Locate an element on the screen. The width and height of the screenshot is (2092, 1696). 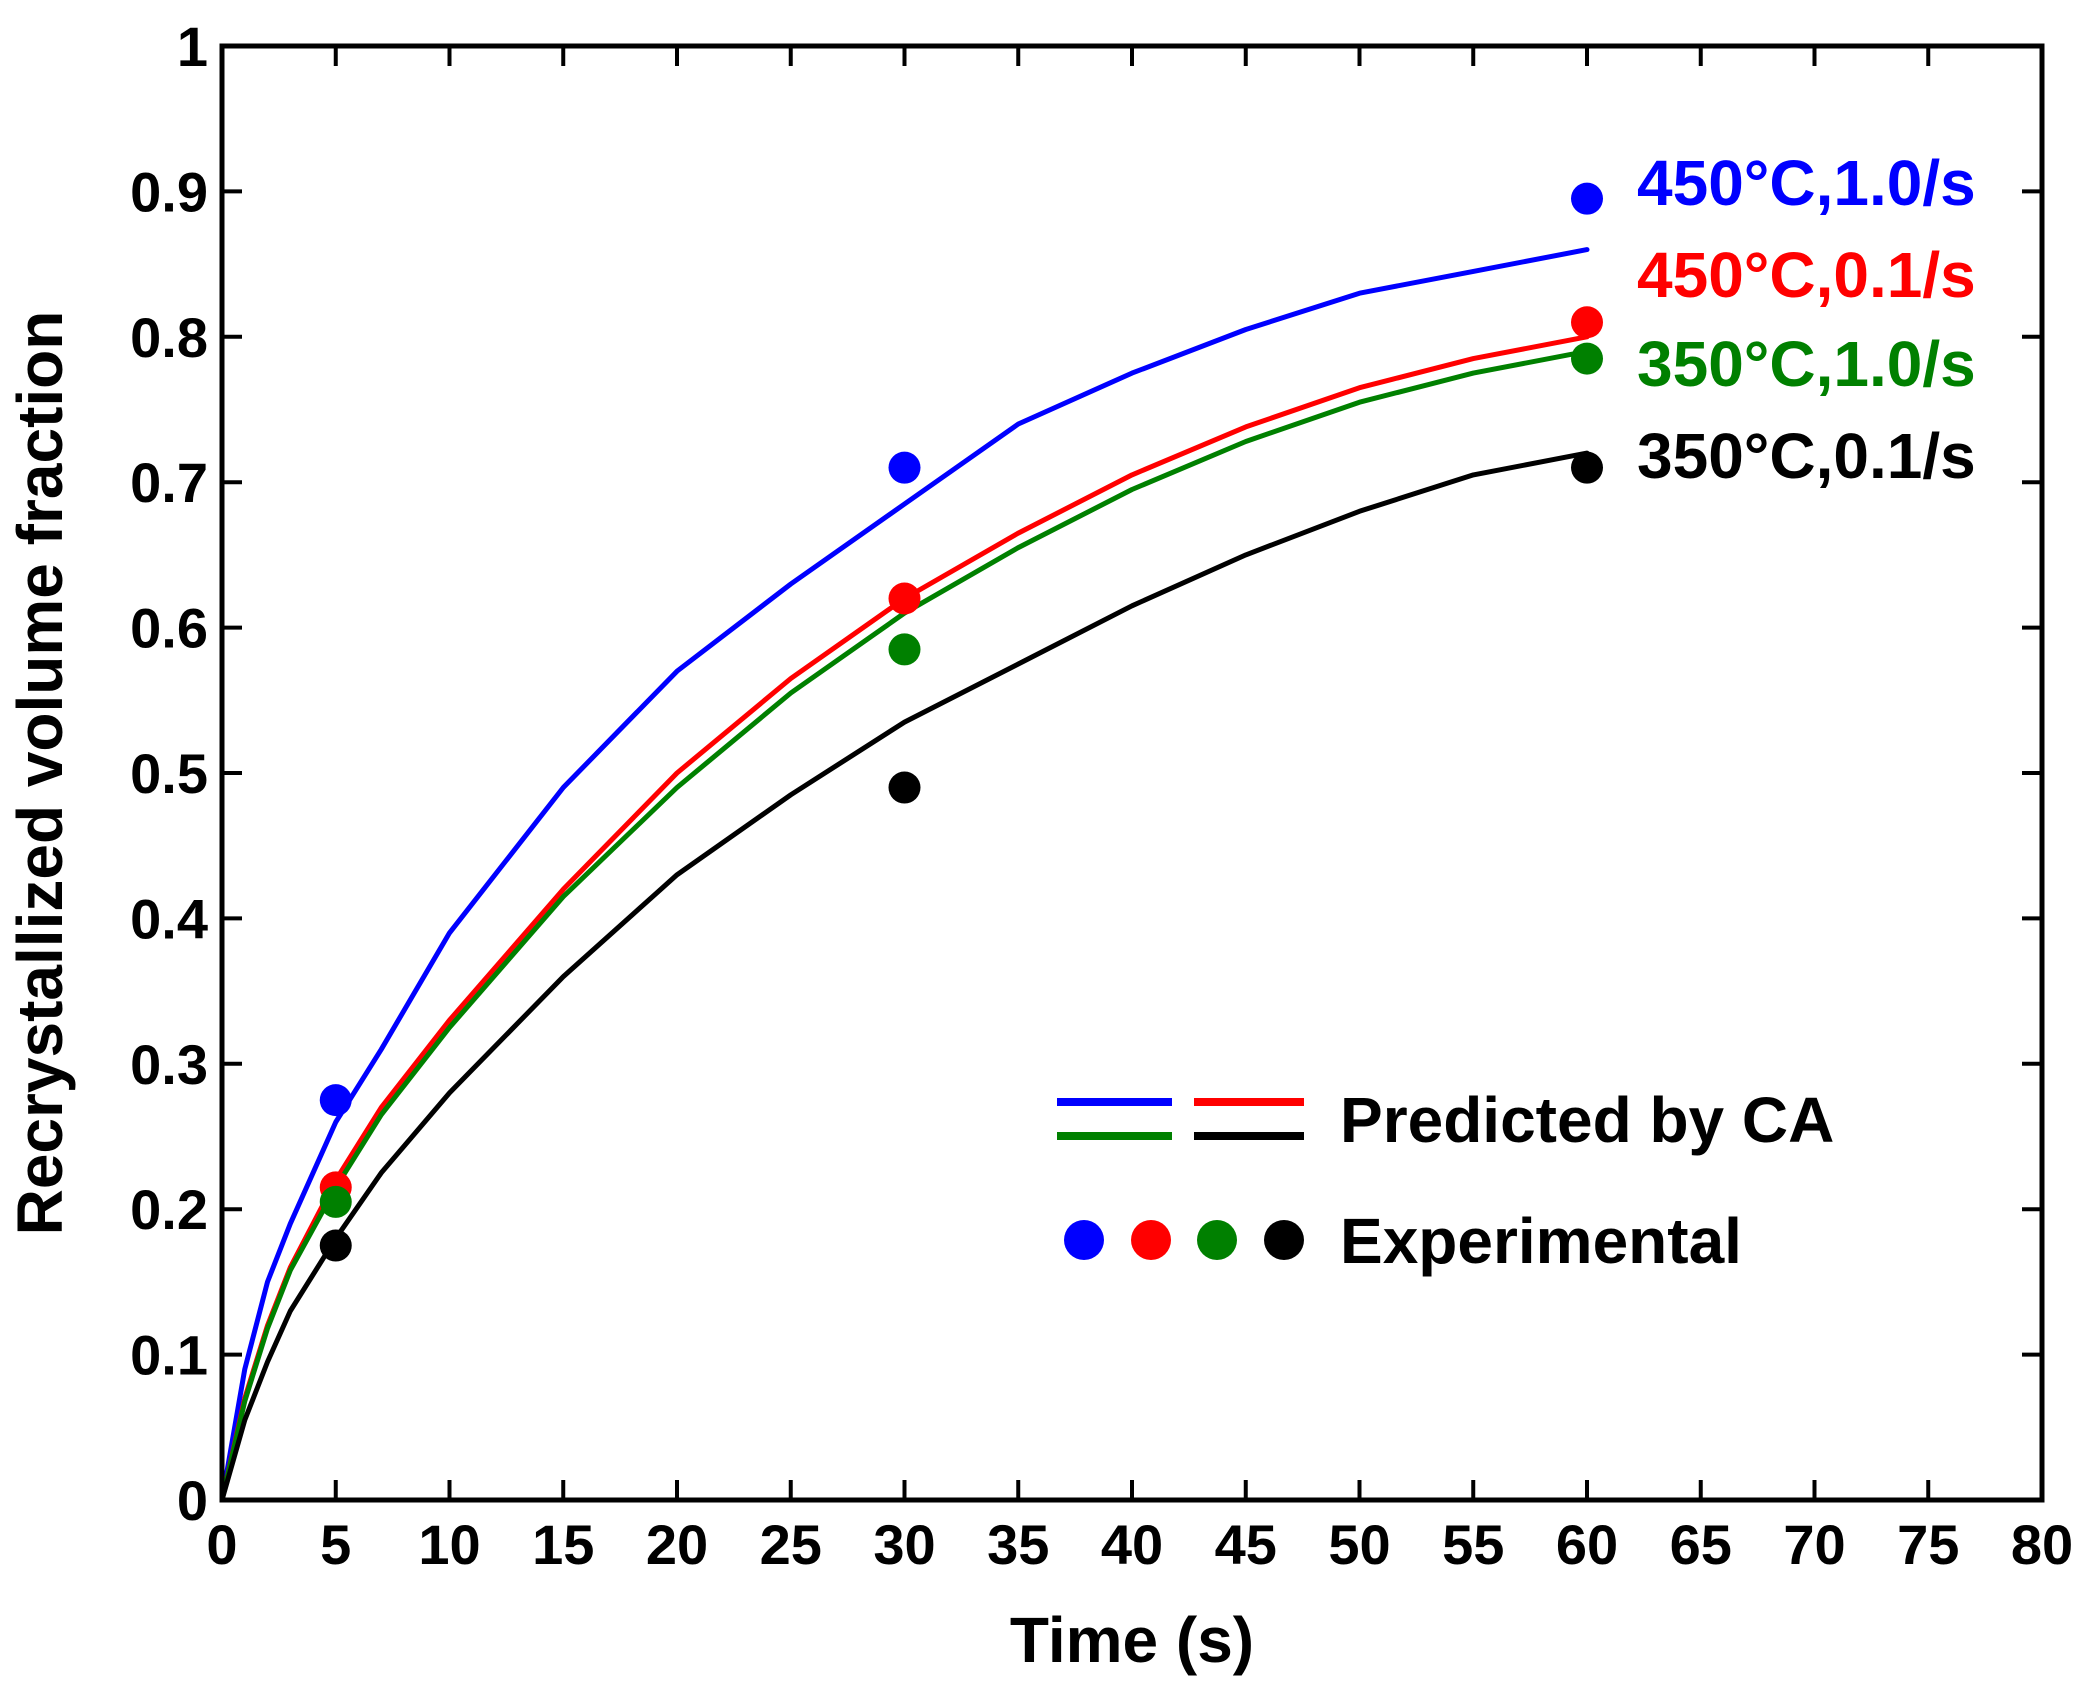
y-tick-label: 1 is located at coordinates (192, 46).